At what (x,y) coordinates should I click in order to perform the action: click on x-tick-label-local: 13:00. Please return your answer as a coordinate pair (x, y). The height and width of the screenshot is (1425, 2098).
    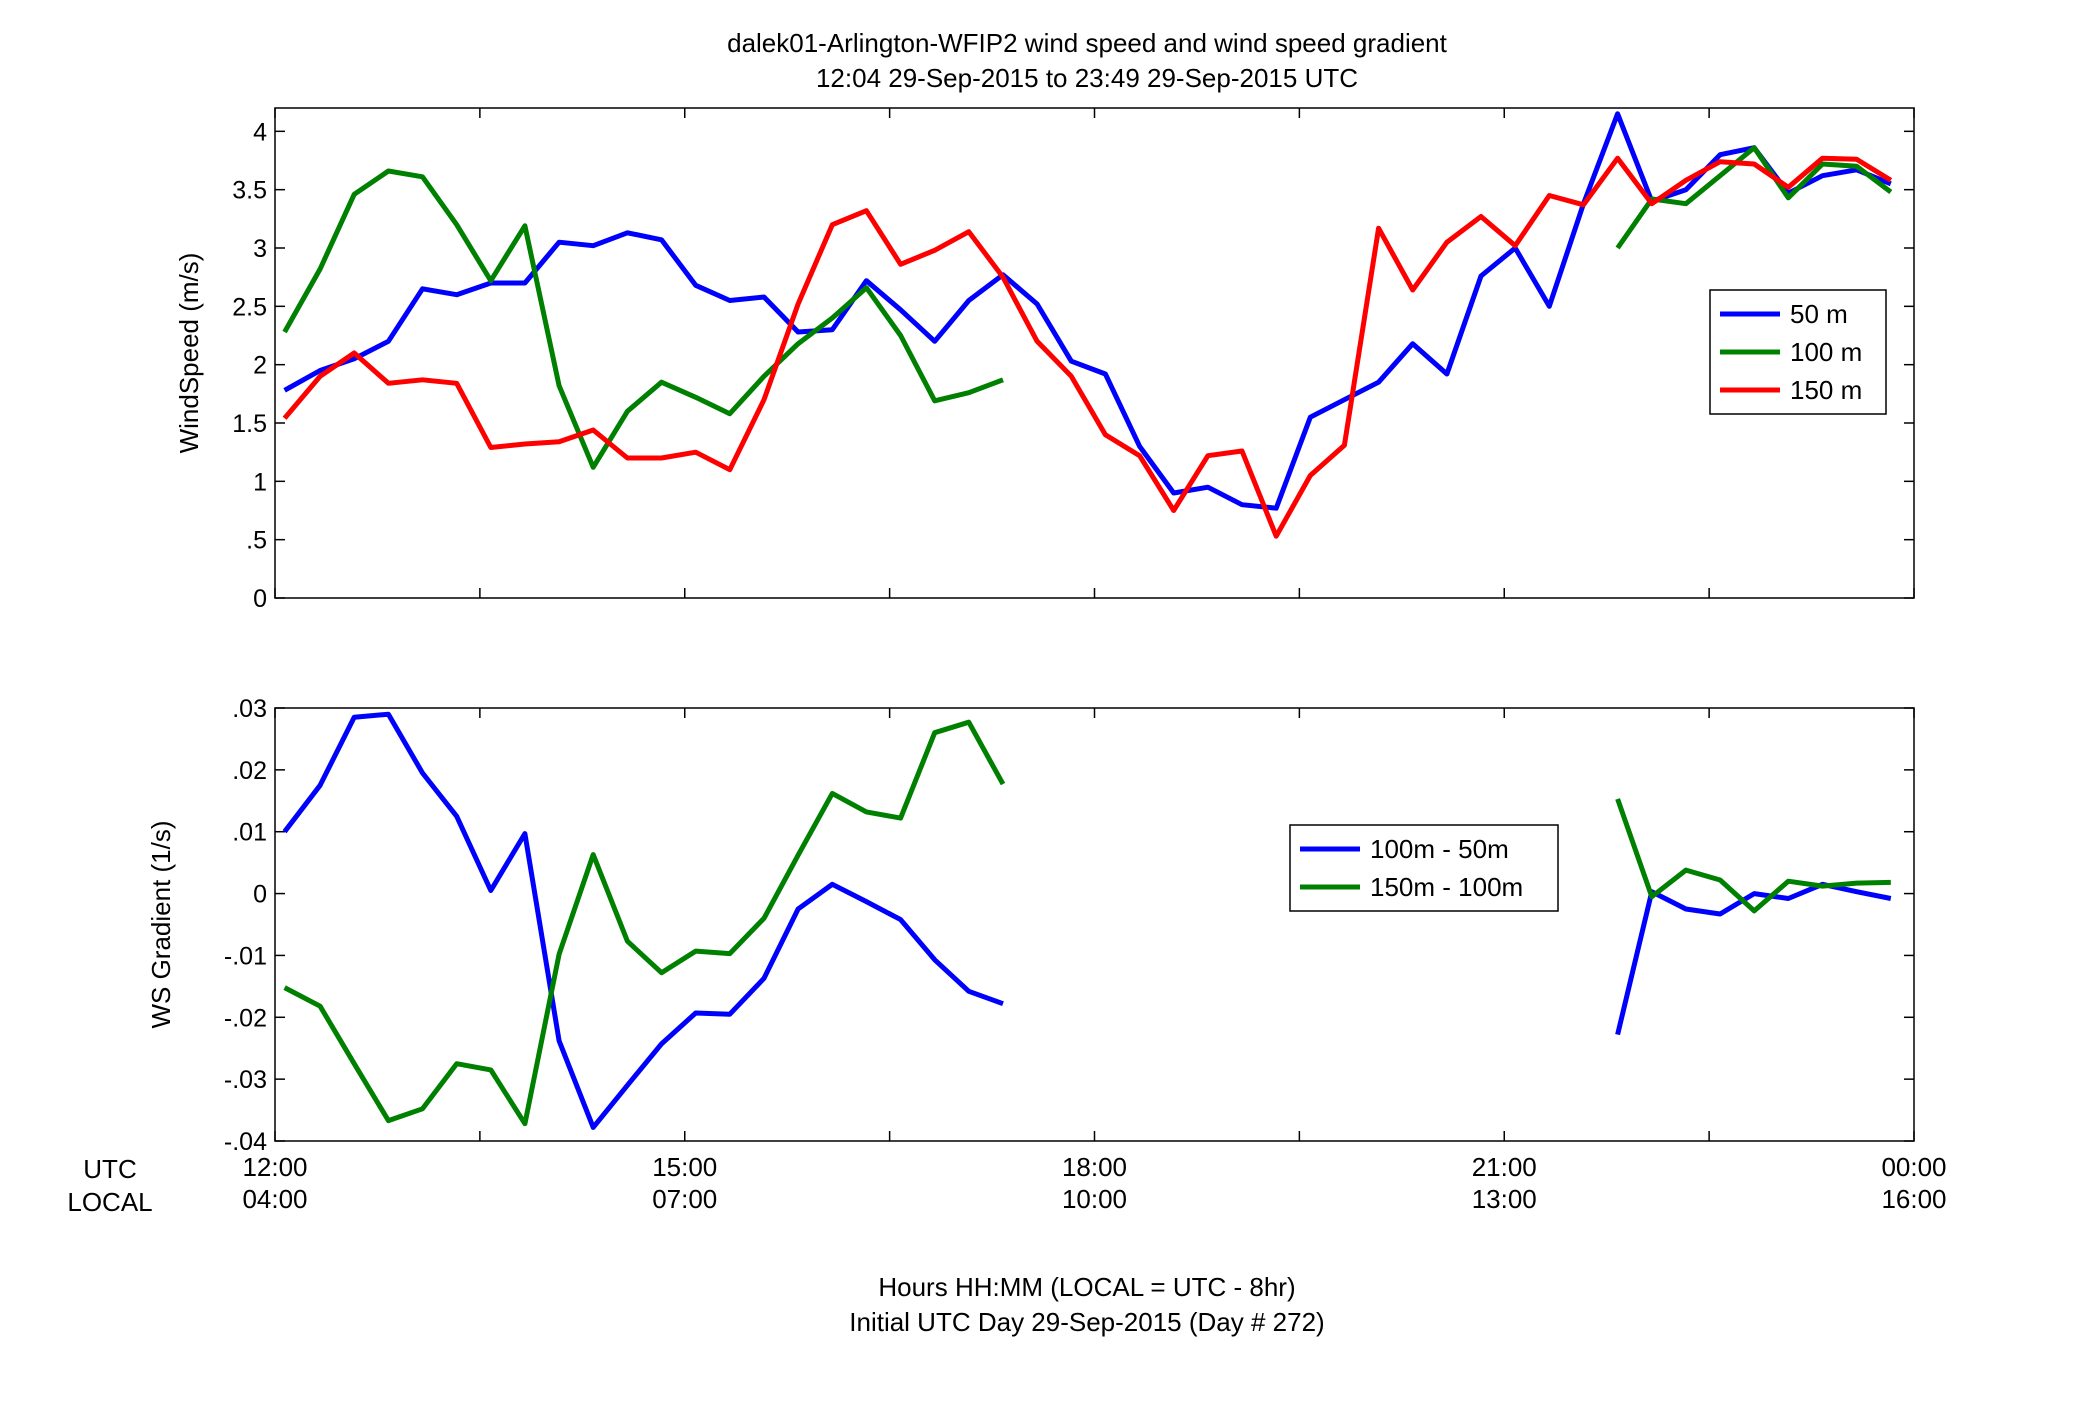
    Looking at the image, I should click on (1504, 1199).